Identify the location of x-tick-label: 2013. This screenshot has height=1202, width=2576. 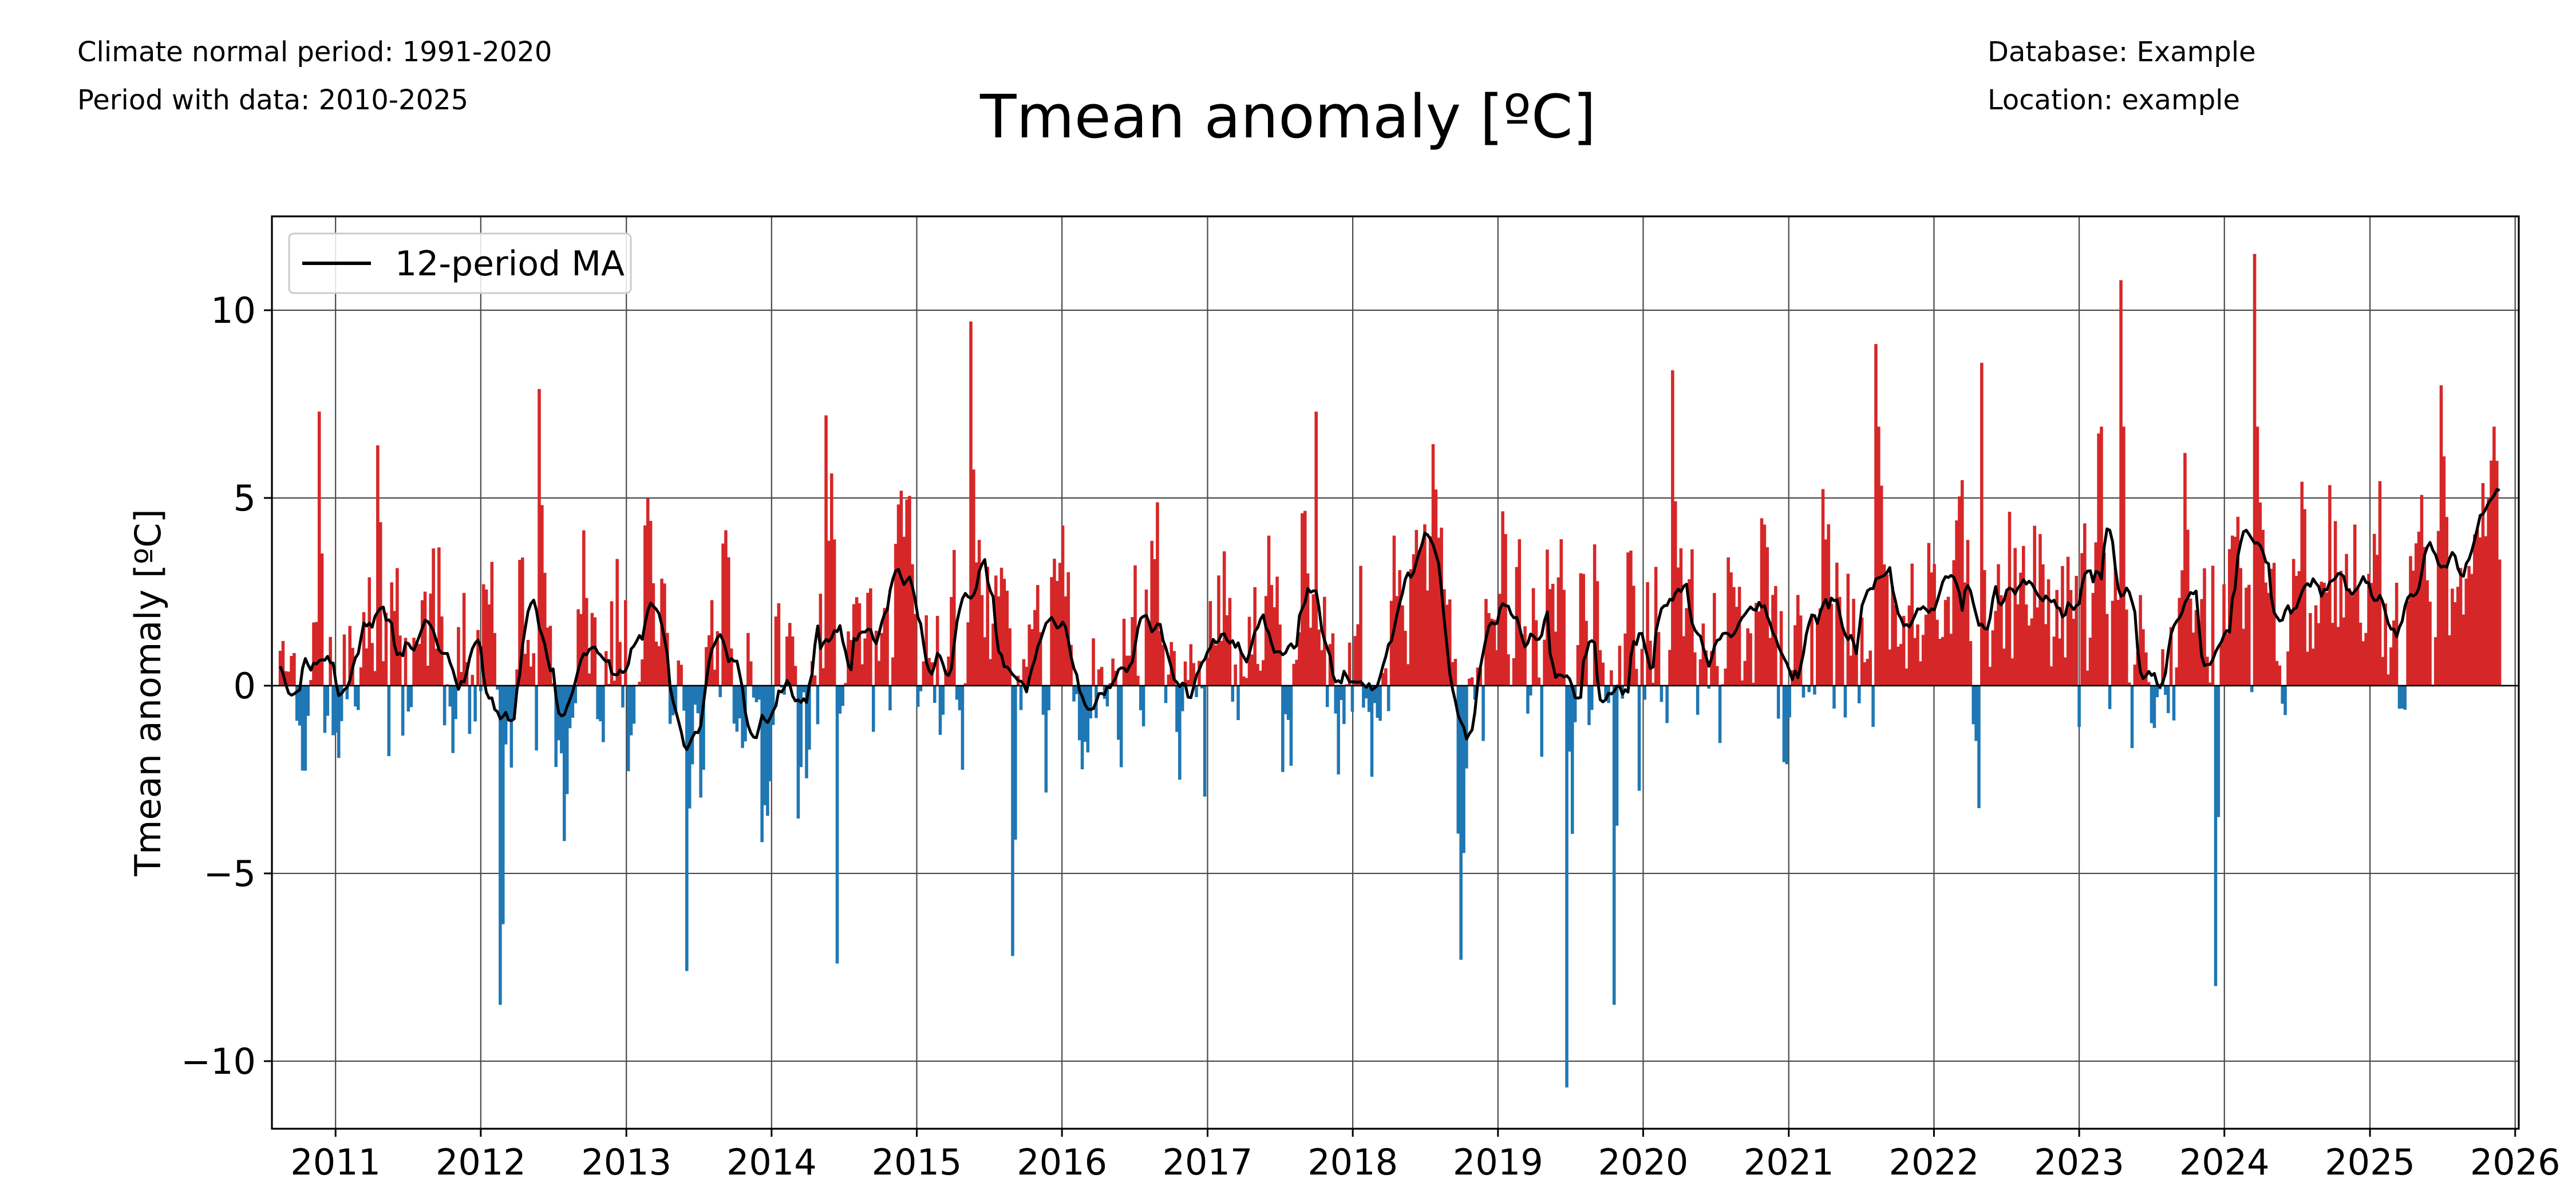
(626, 1162).